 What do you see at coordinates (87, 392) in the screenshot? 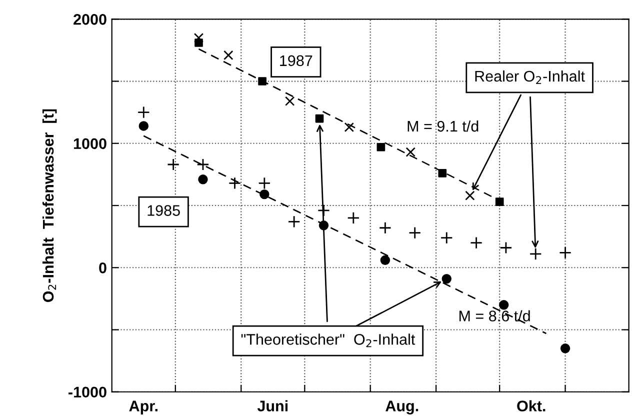
I see `y-tick-label: -1000` at bounding box center [87, 392].